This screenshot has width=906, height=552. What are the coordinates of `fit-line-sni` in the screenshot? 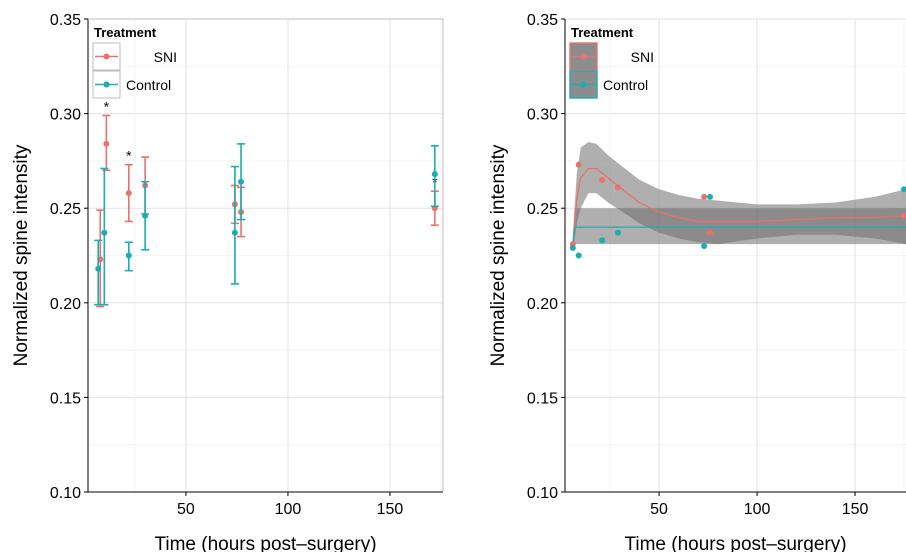 It's located at (739, 207).